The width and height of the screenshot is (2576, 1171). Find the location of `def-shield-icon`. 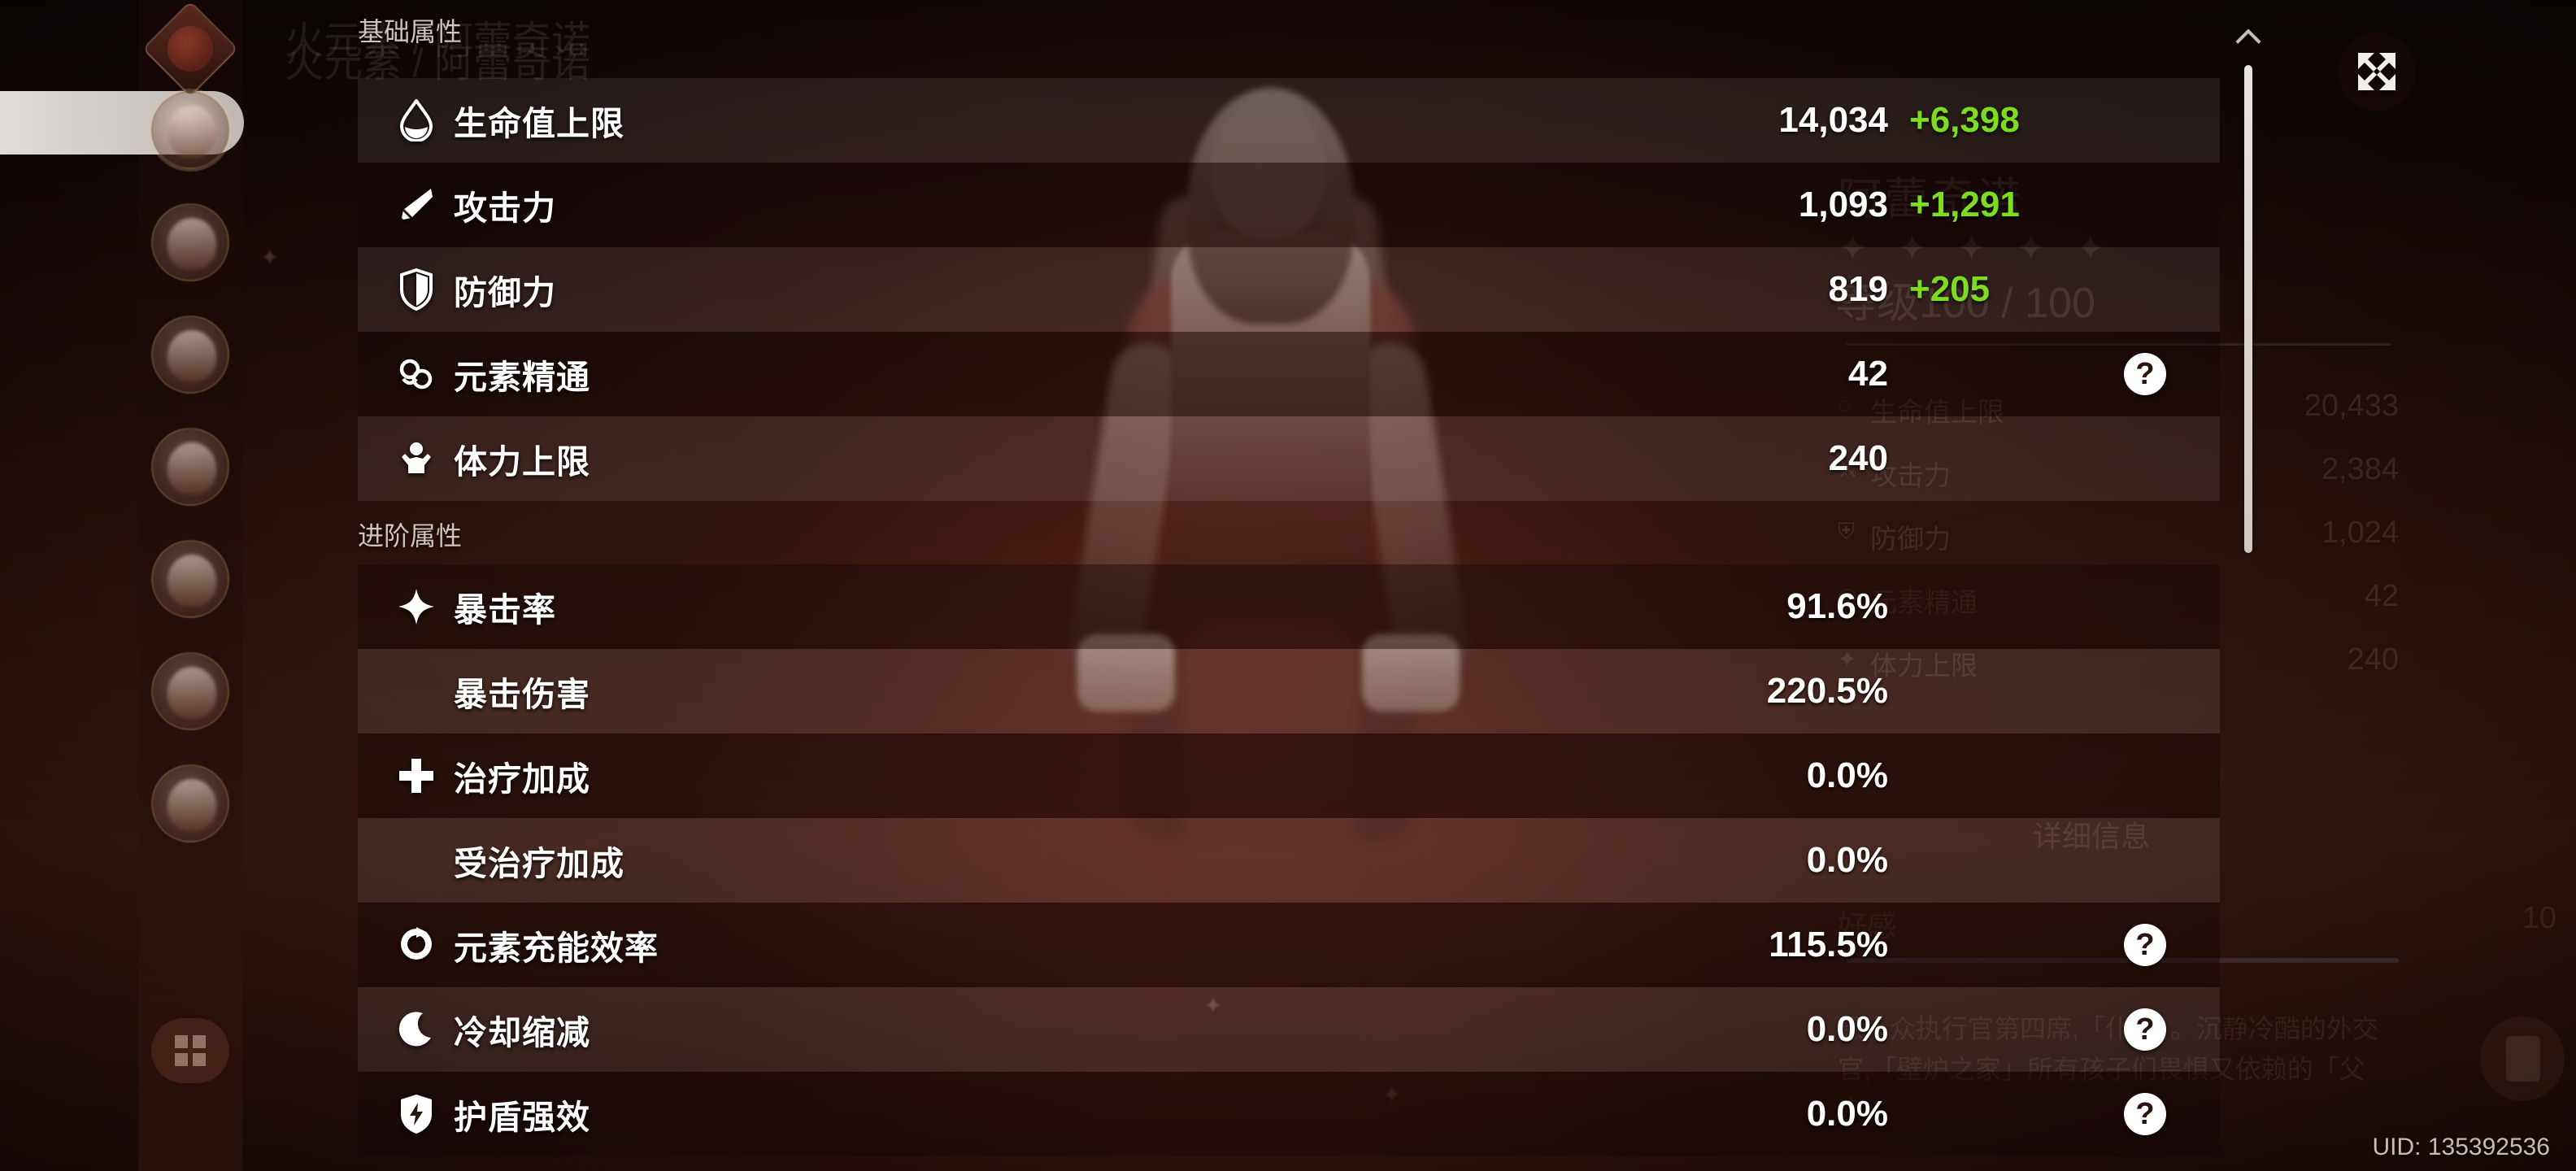

def-shield-icon is located at coordinates (417, 290).